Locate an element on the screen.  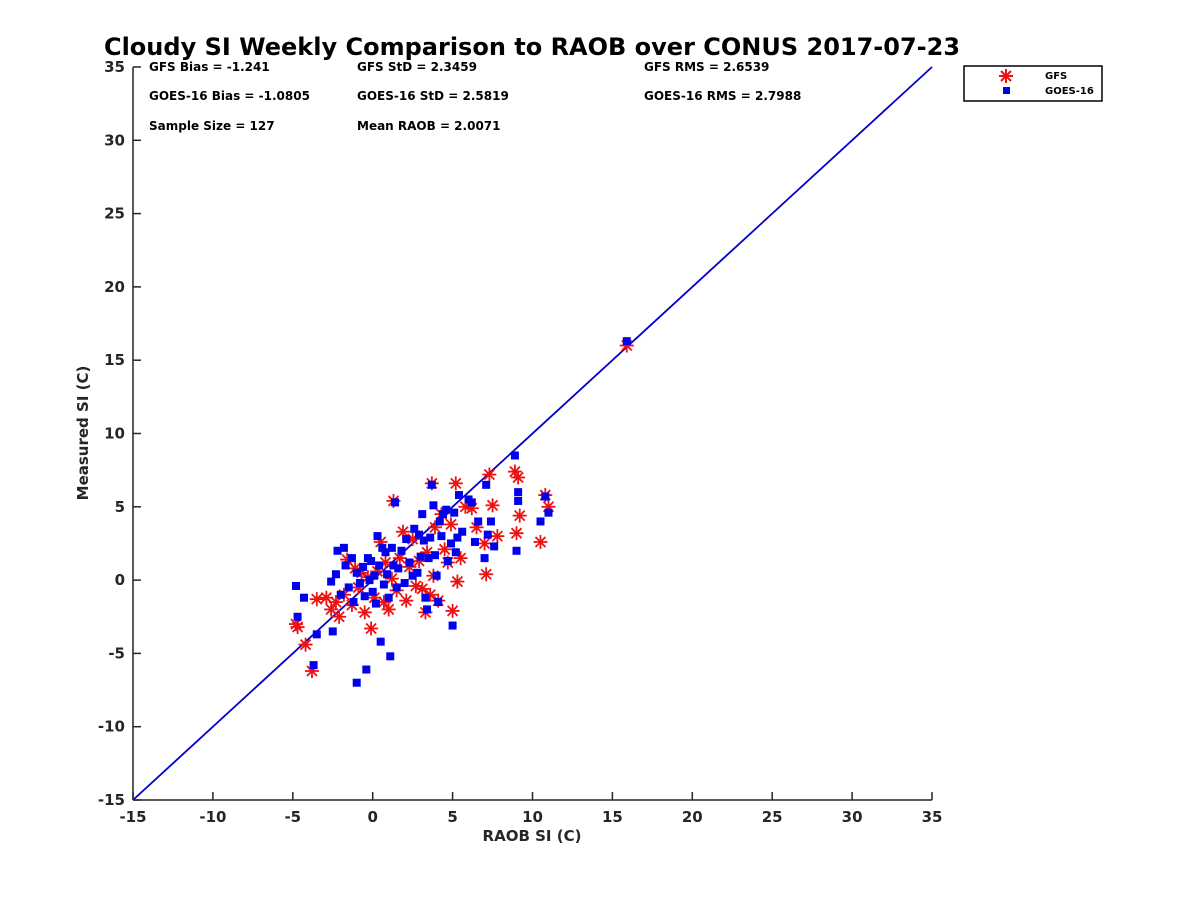
x-axis-label: RAOB SI (C) is located at coordinates (532, 836).